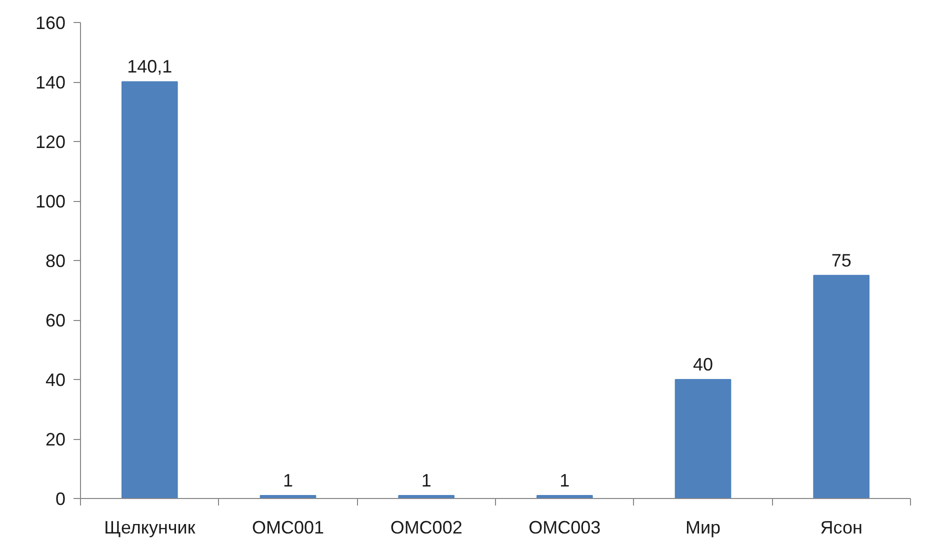  What do you see at coordinates (703, 528) in the screenshot?
I see `x-tick-label: Мир` at bounding box center [703, 528].